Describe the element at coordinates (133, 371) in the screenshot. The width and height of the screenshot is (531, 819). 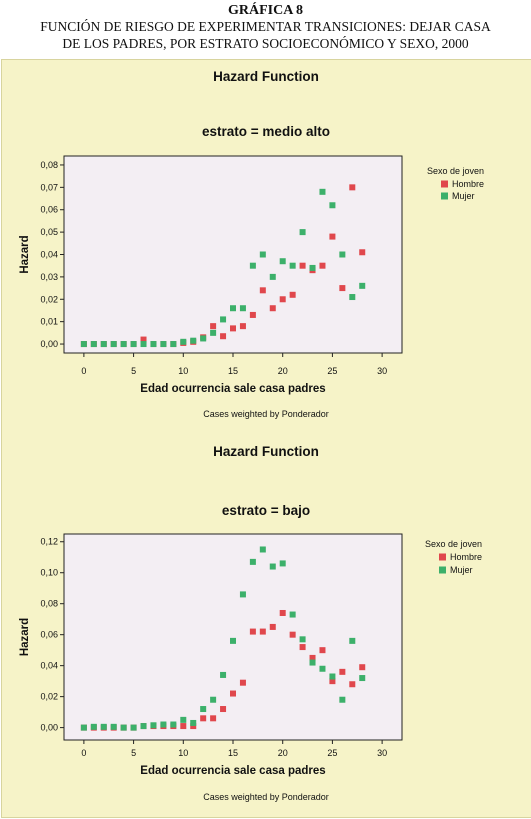
I see `x-tick-label: 5` at that location.